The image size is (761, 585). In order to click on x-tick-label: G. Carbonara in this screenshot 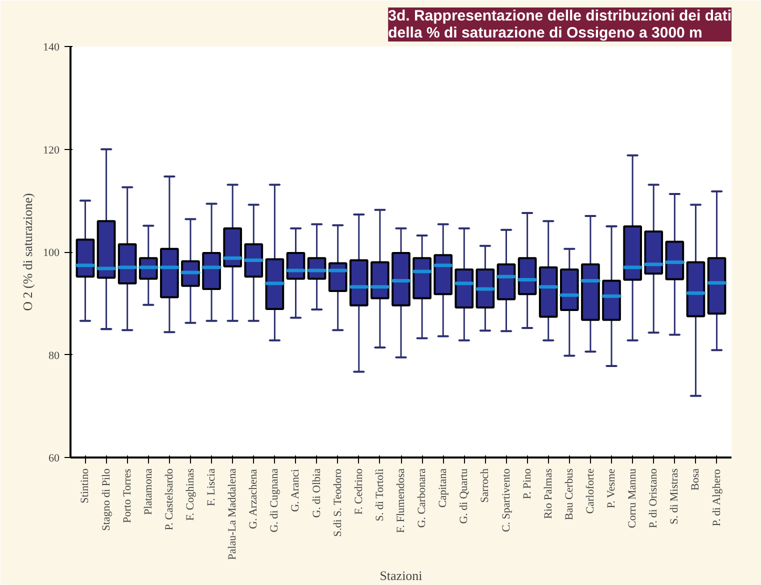, I will do `click(422, 498)`.